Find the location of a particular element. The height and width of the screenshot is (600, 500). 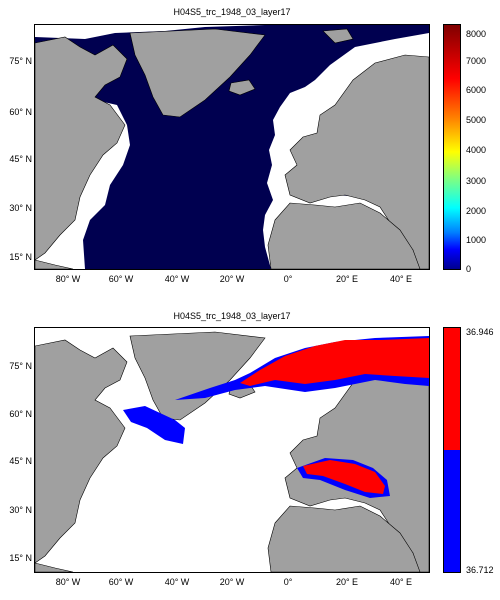

panel-2-colorbar is located at coordinates (452, 450).